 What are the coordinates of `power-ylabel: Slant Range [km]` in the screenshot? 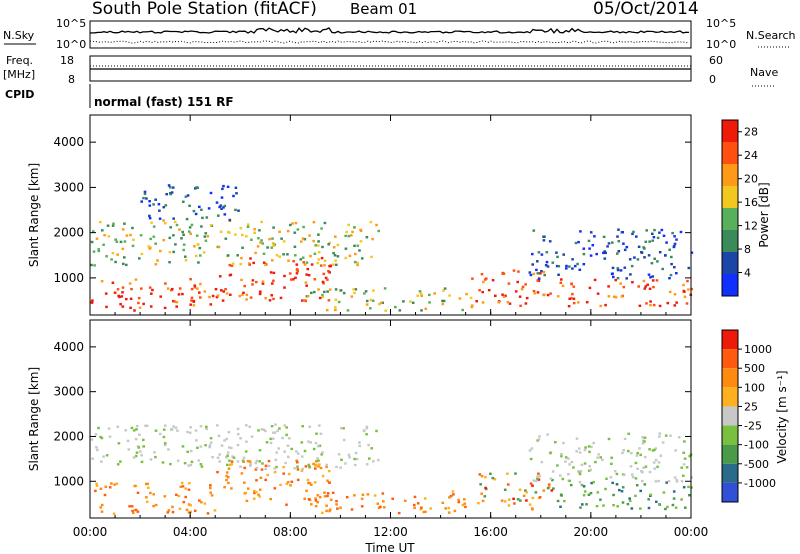 It's located at (34, 215).